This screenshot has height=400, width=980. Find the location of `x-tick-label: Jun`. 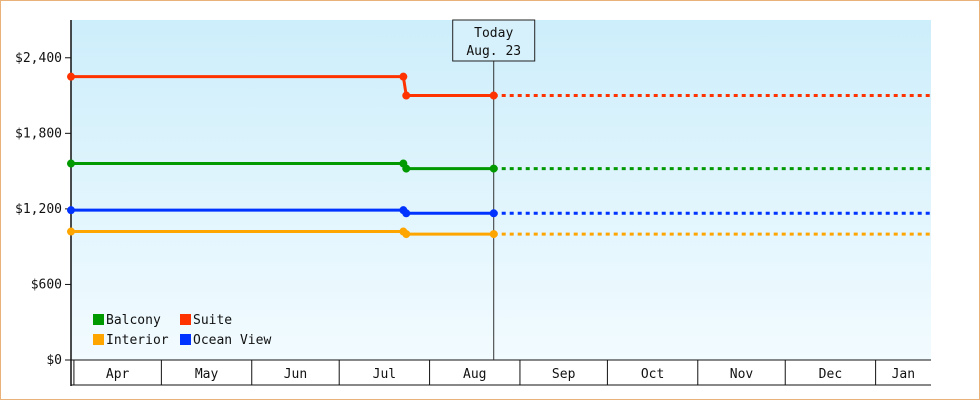

x-tick-label: Jun is located at coordinates (295, 374).